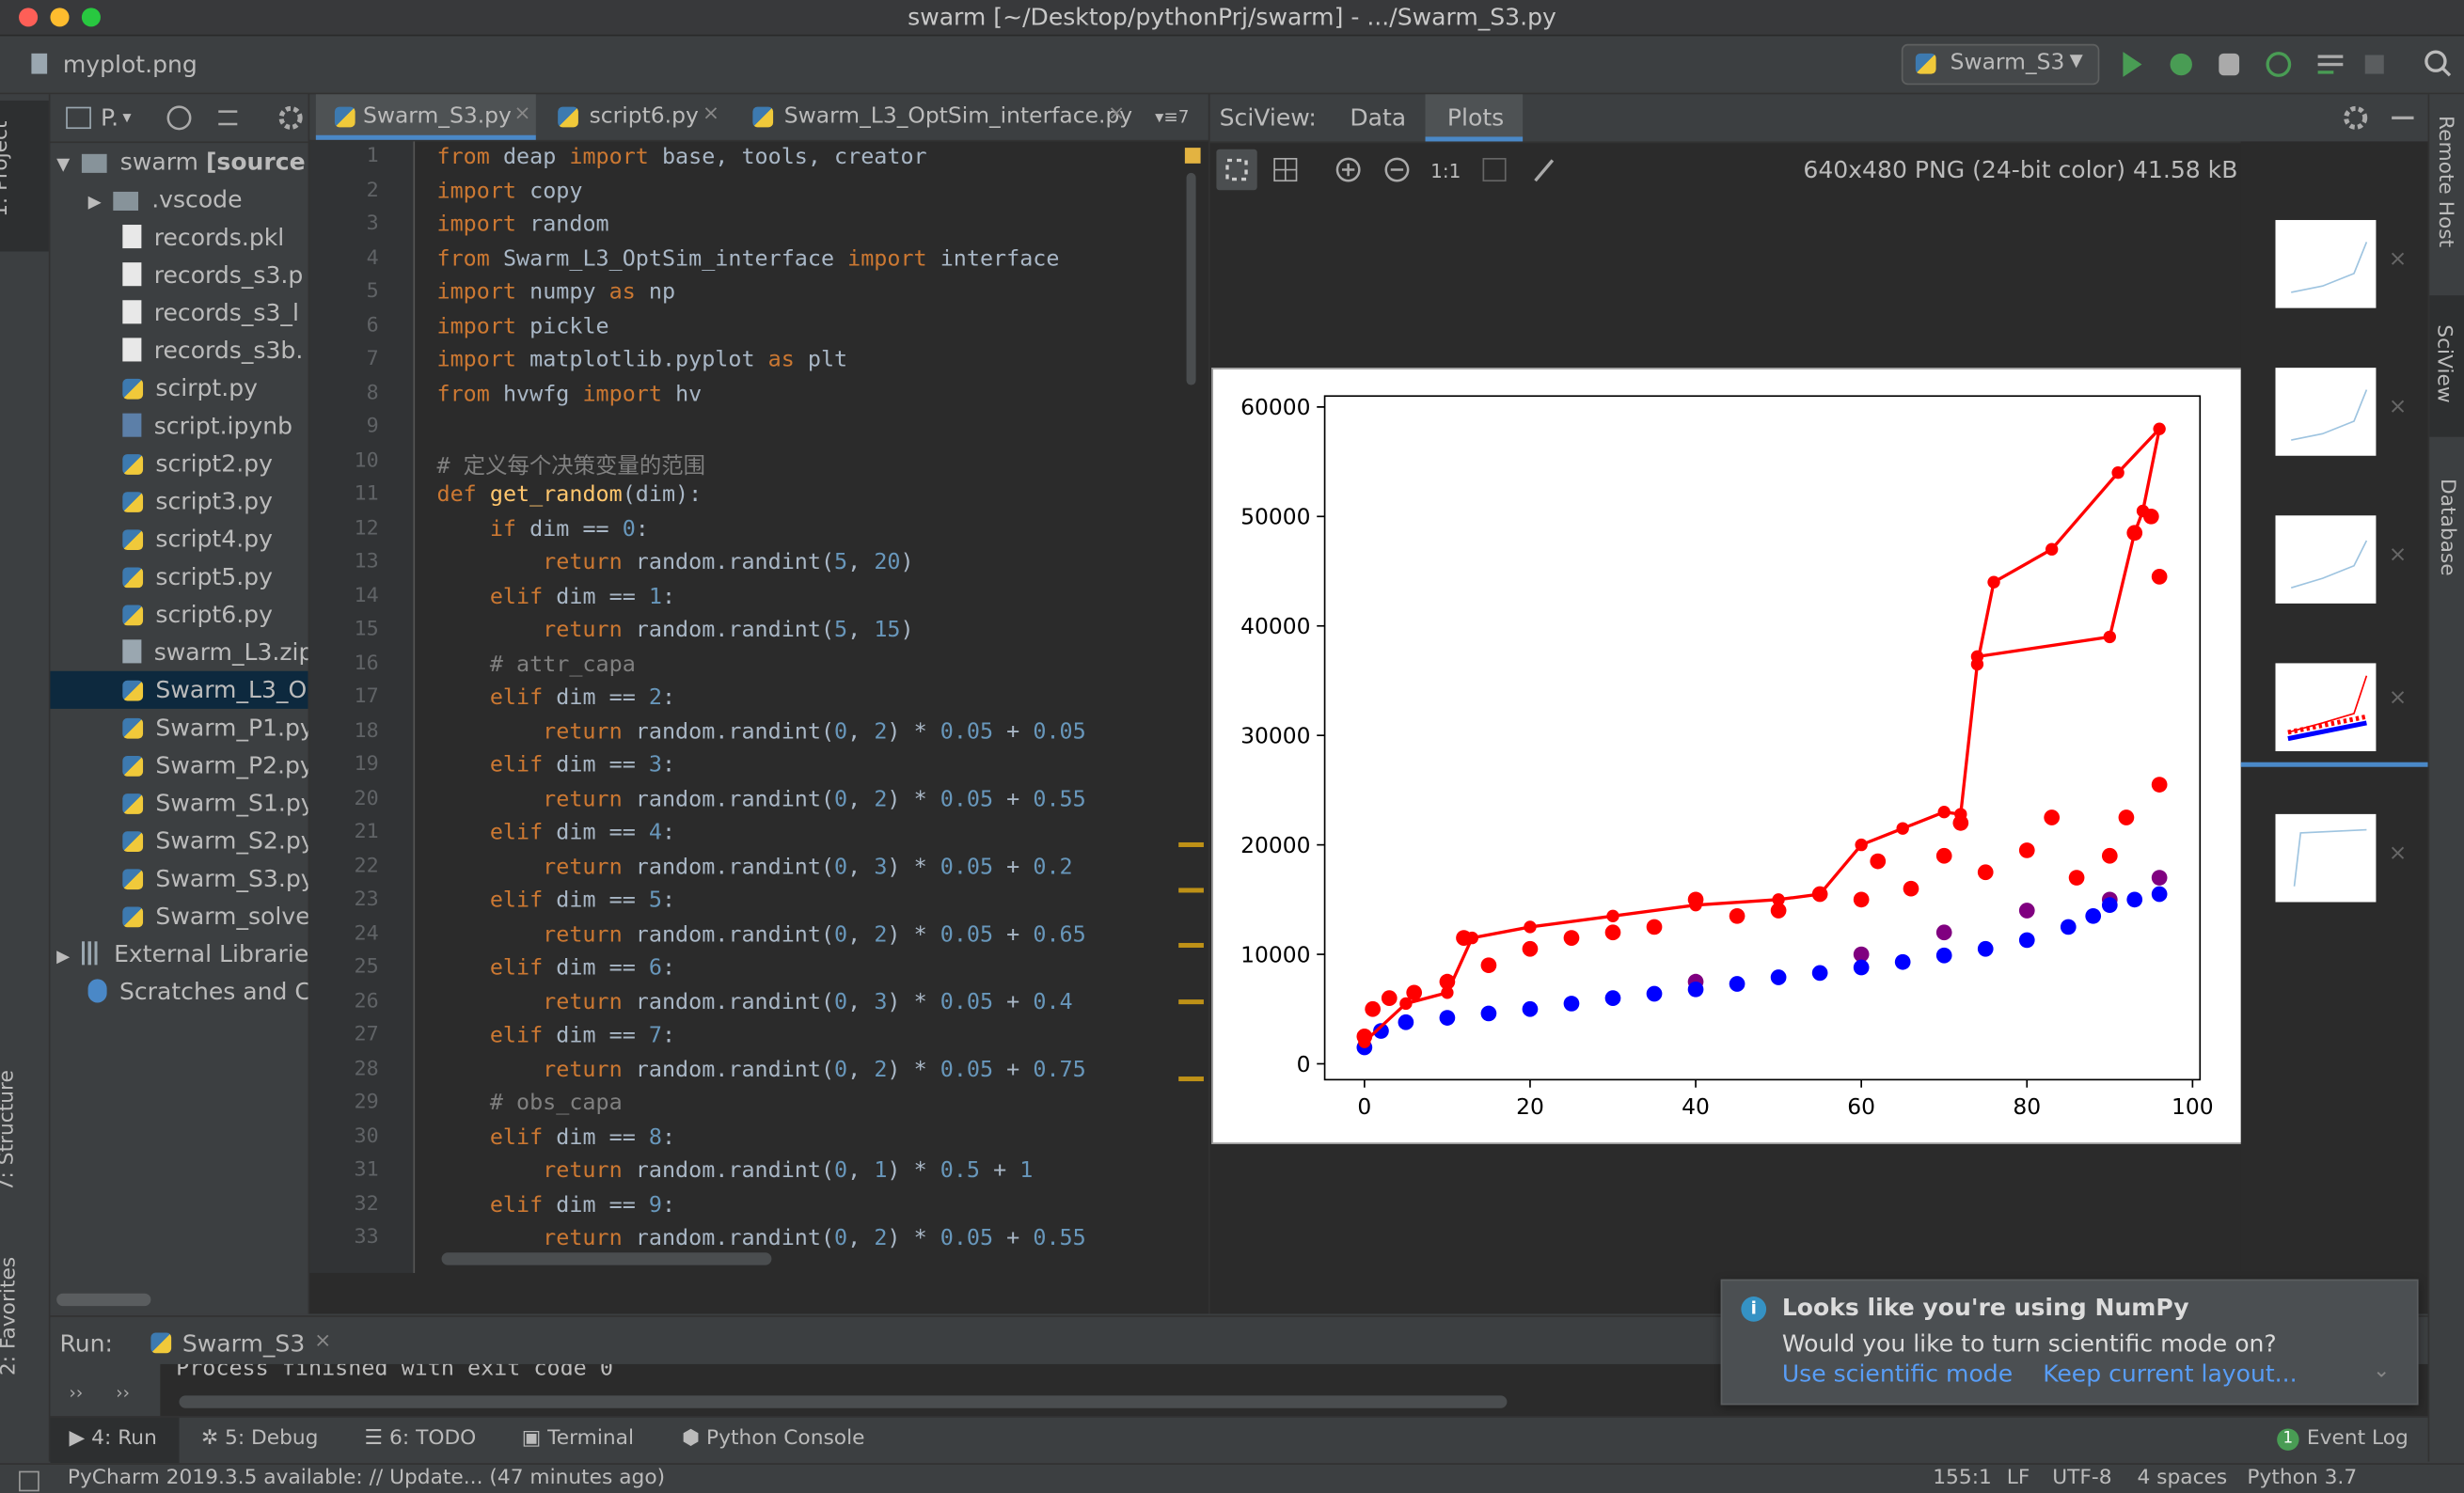 This screenshot has height=1493, width=2464. I want to click on tree-item: Scratches and C, so click(199, 991).